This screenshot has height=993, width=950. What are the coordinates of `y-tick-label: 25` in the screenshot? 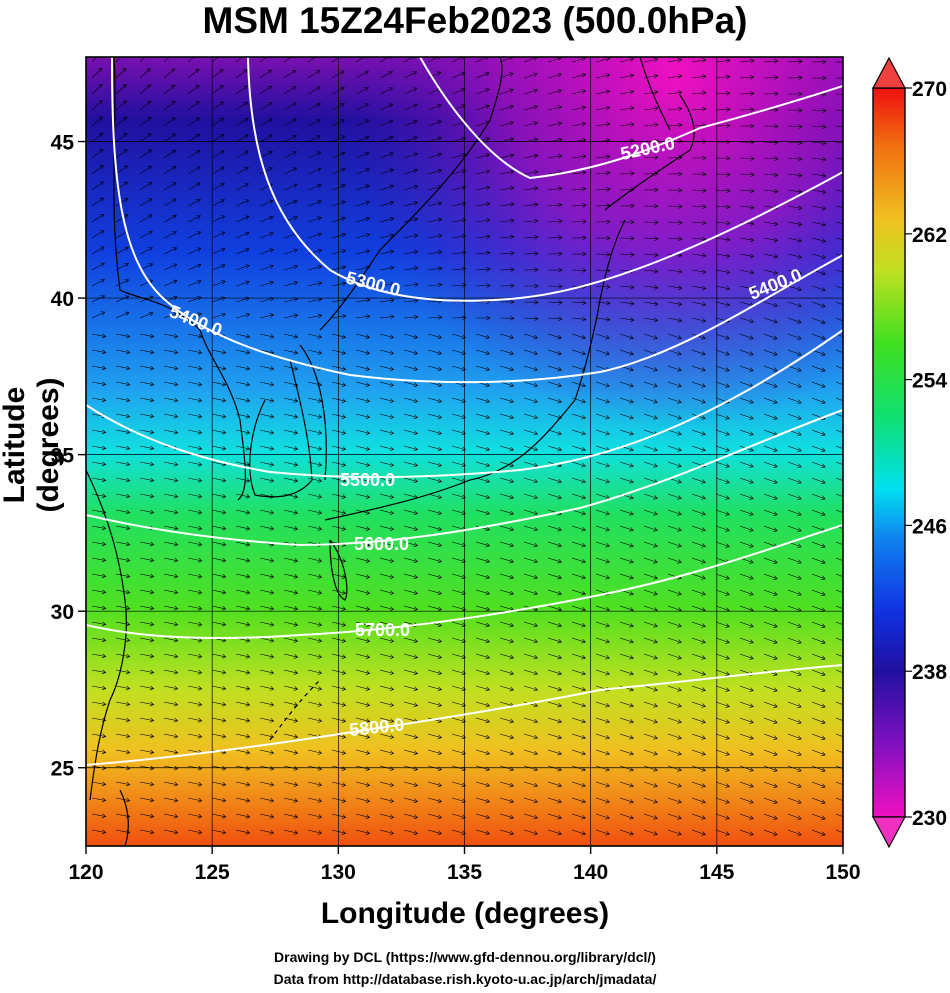 It's located at (63, 769).